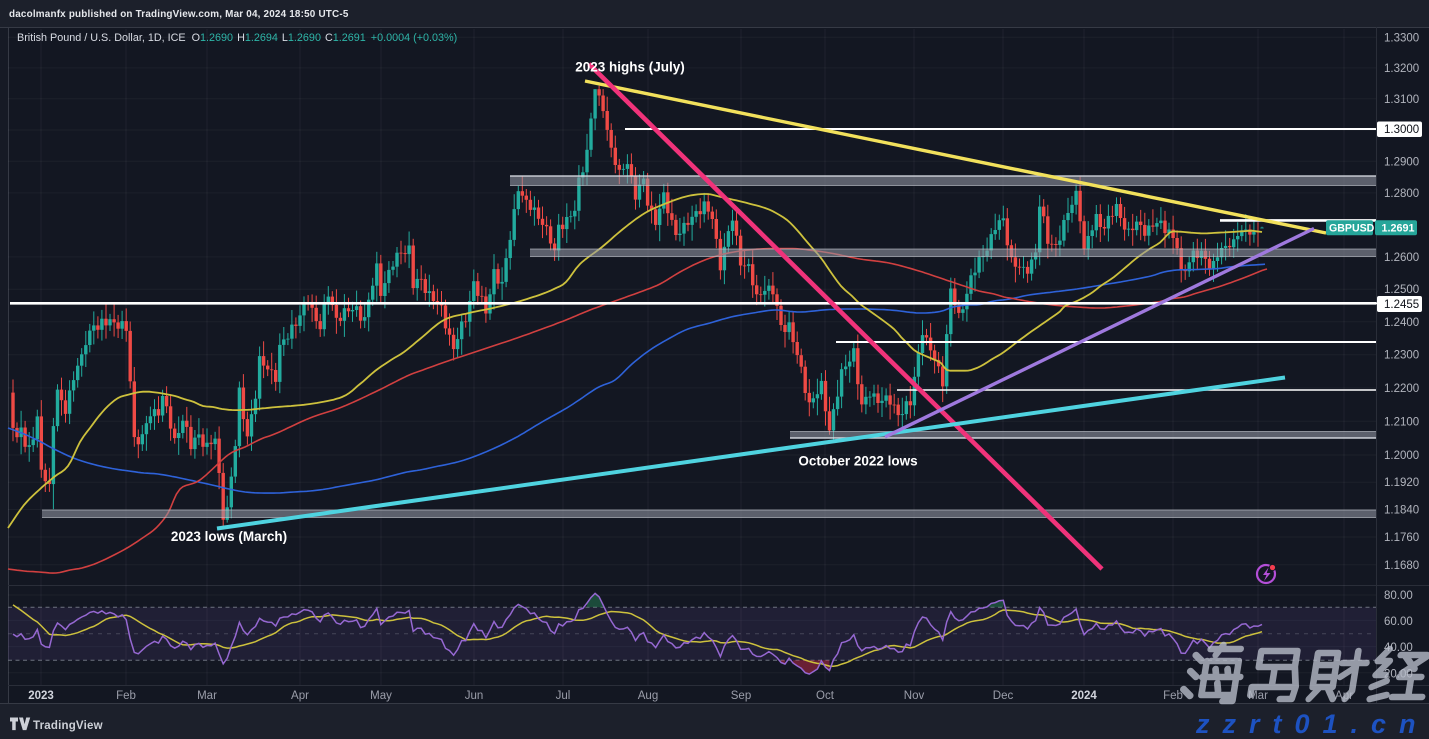 This screenshot has width=1429, height=739. I want to click on svg-text: zzrt01.cn, so click(1312, 724).